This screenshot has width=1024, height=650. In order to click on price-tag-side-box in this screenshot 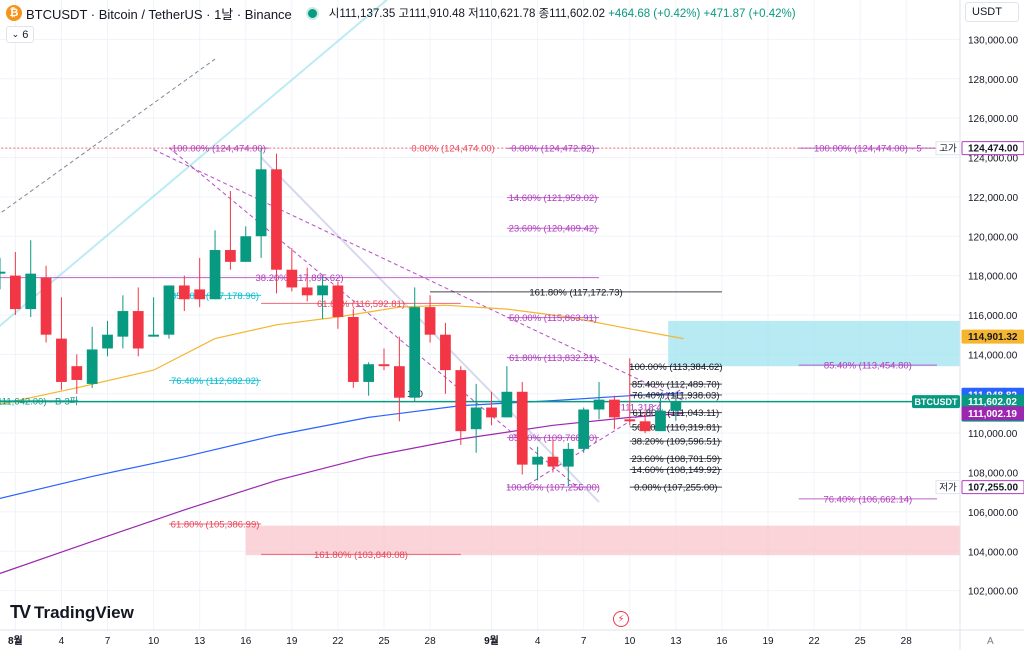, I will do `click(948, 148)`.